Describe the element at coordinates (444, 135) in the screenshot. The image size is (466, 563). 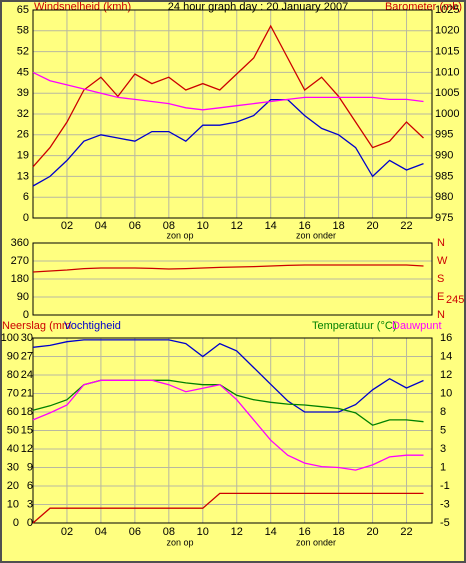
I see `y-tick-label: 995` at that location.